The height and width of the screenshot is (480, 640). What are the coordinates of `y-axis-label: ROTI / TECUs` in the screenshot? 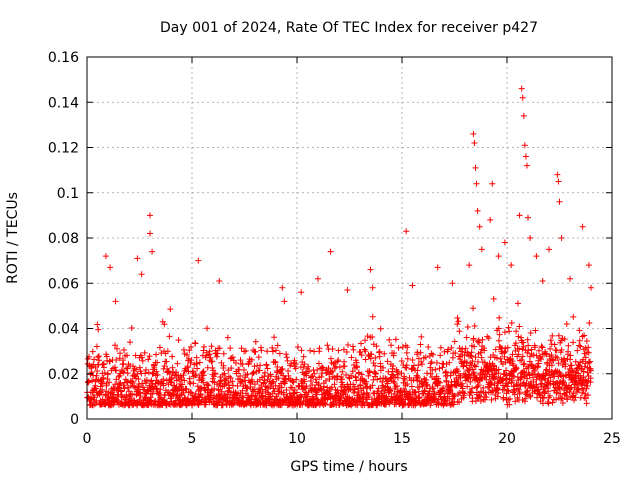 It's located at (13, 238).